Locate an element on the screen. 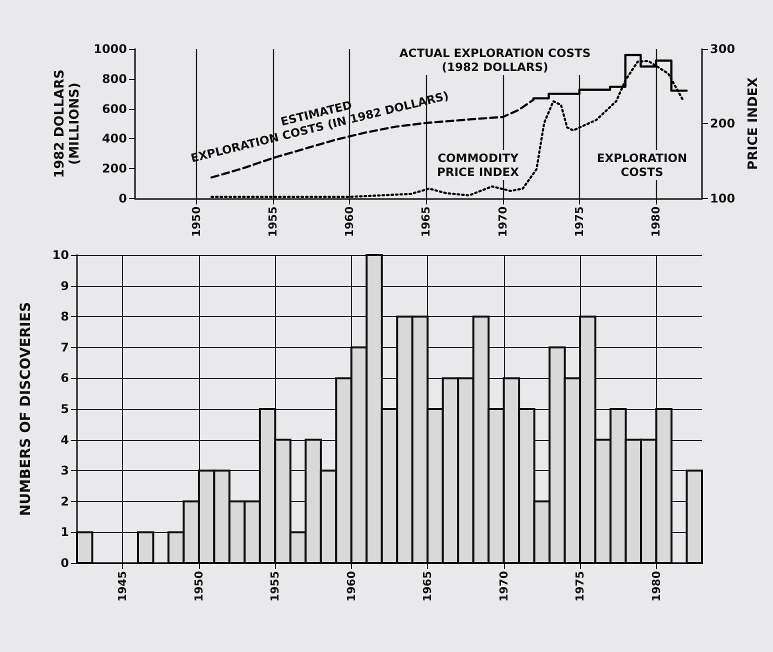 The image size is (773, 652). y2-tick-label: 200 is located at coordinates (723, 123).